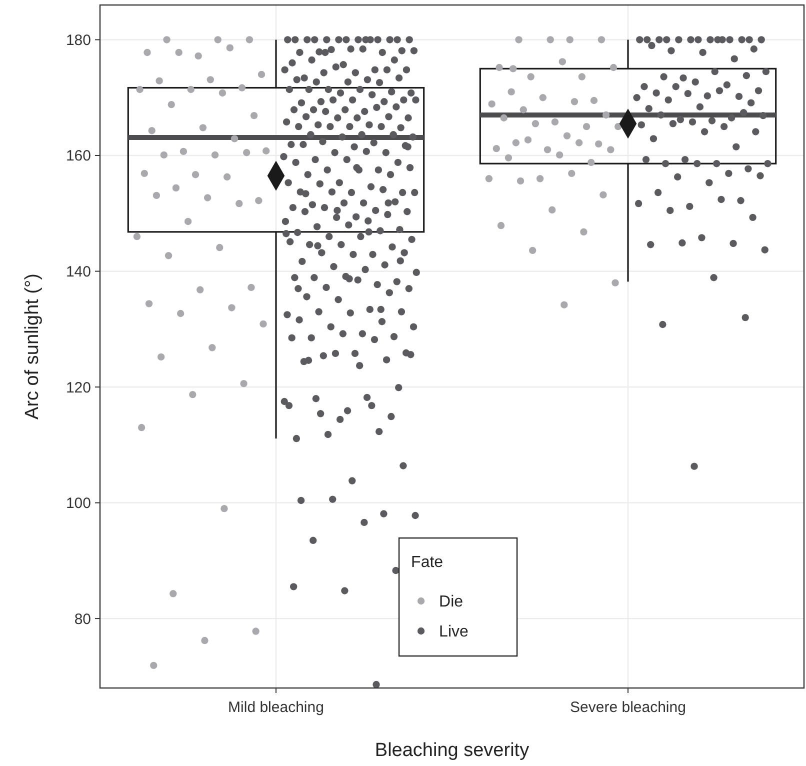 The height and width of the screenshot is (766, 806). Describe the element at coordinates (628, 707) in the screenshot. I see `x-tick-label: Severe bleaching` at that location.